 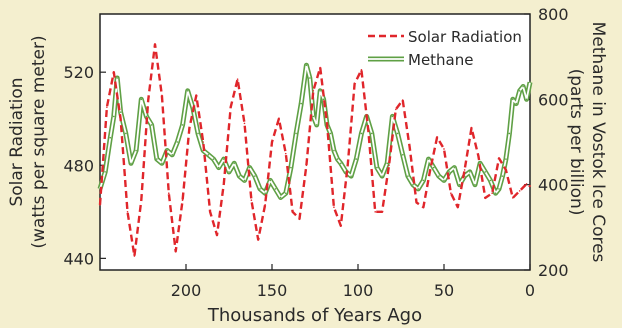 I want to click on y-left-tick-label: 440, so click(x=78, y=258).